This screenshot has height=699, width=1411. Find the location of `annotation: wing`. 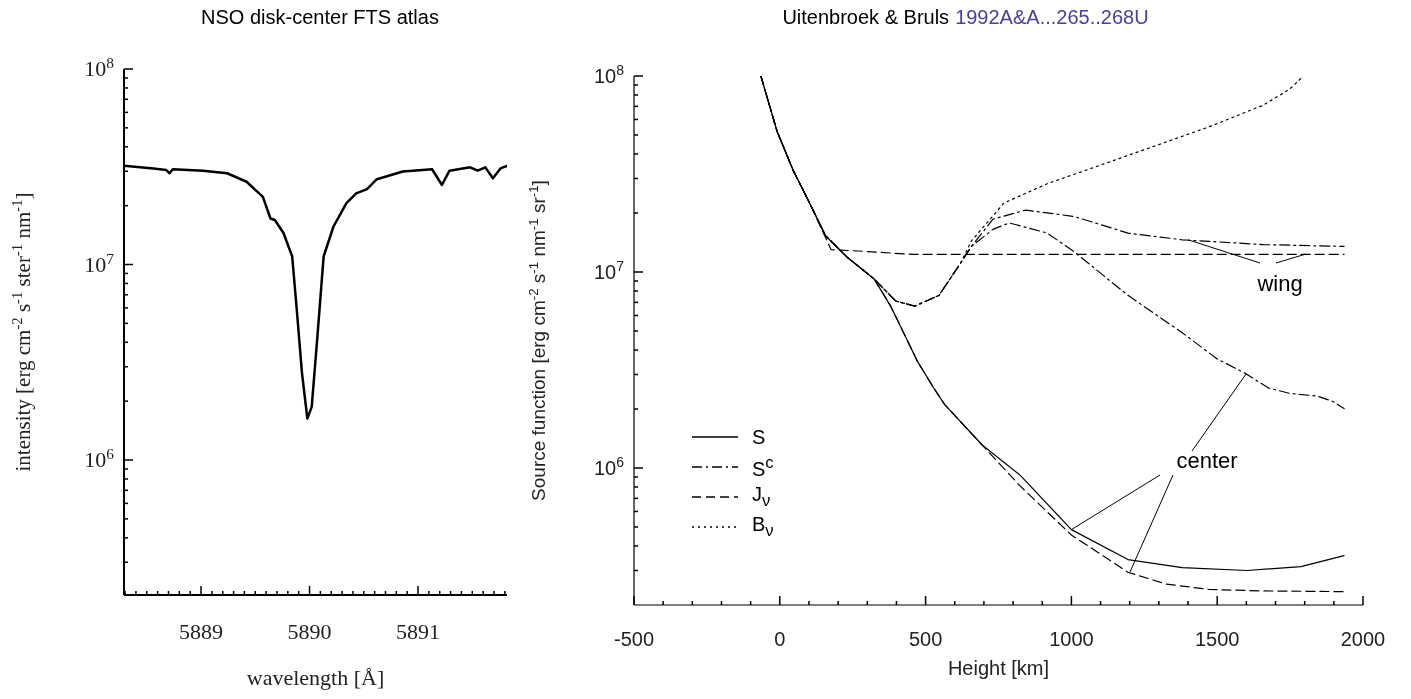

annotation: wing is located at coordinates (1279, 283).